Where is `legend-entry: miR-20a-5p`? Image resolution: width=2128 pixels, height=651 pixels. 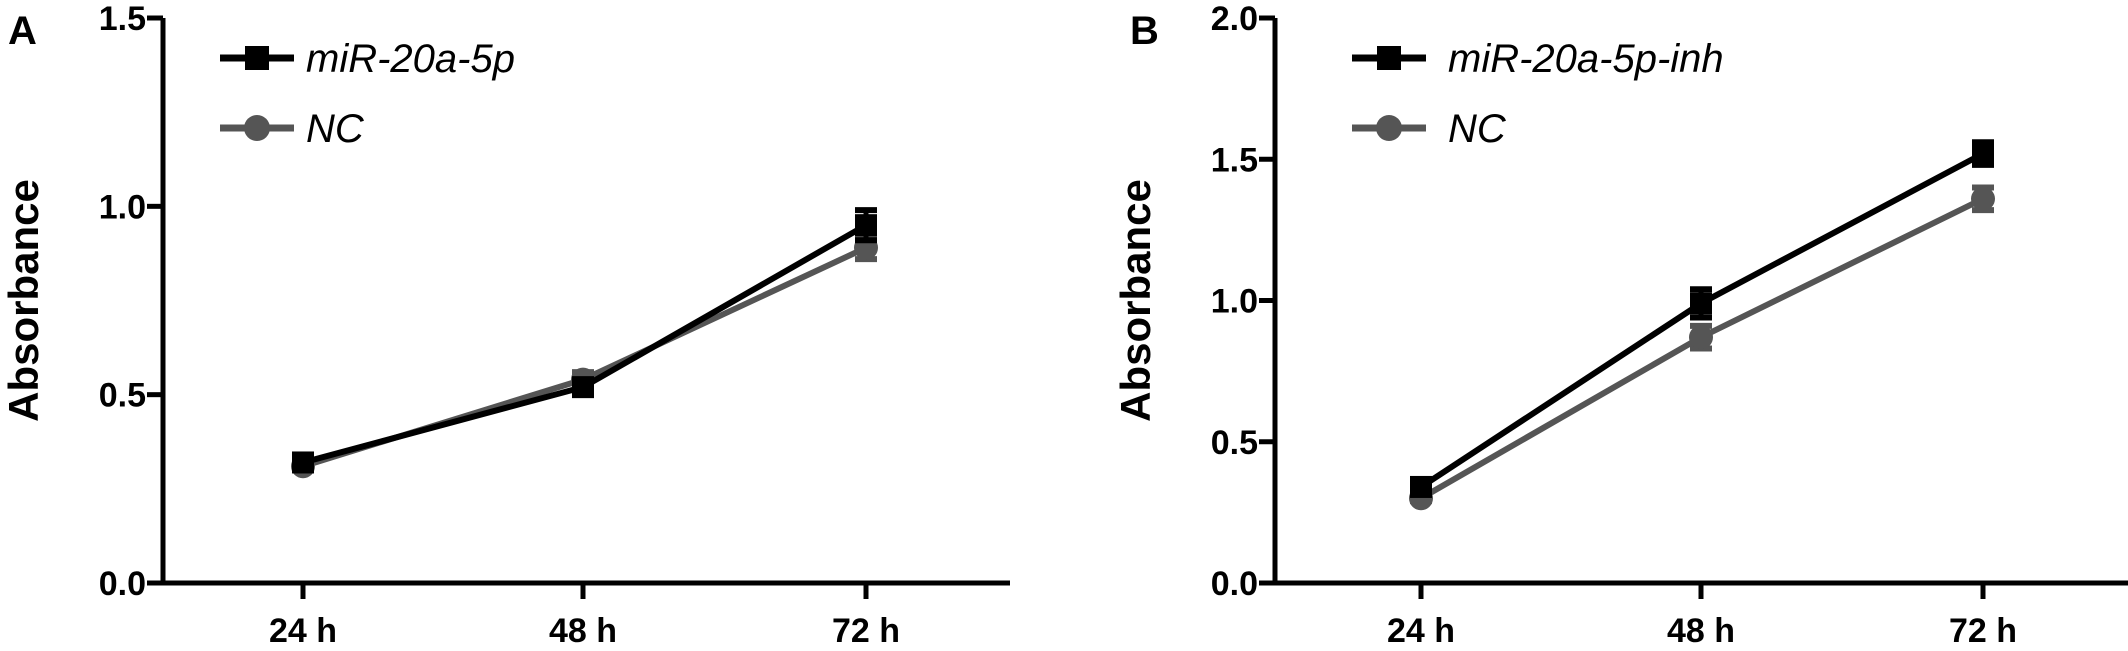
legend-entry: miR-20a-5p is located at coordinates (367, 59).